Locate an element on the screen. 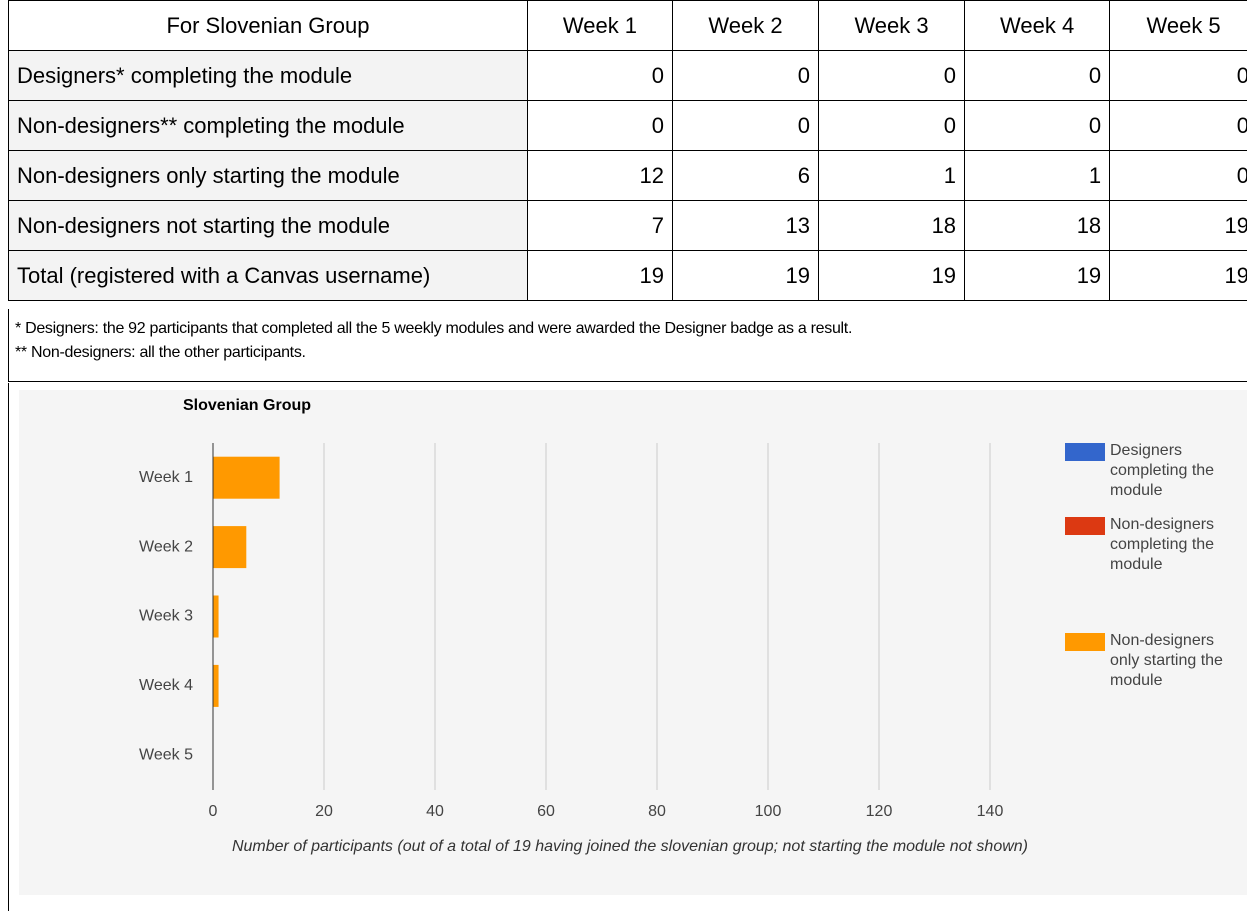  x-tick-label: 0 is located at coordinates (213, 811).